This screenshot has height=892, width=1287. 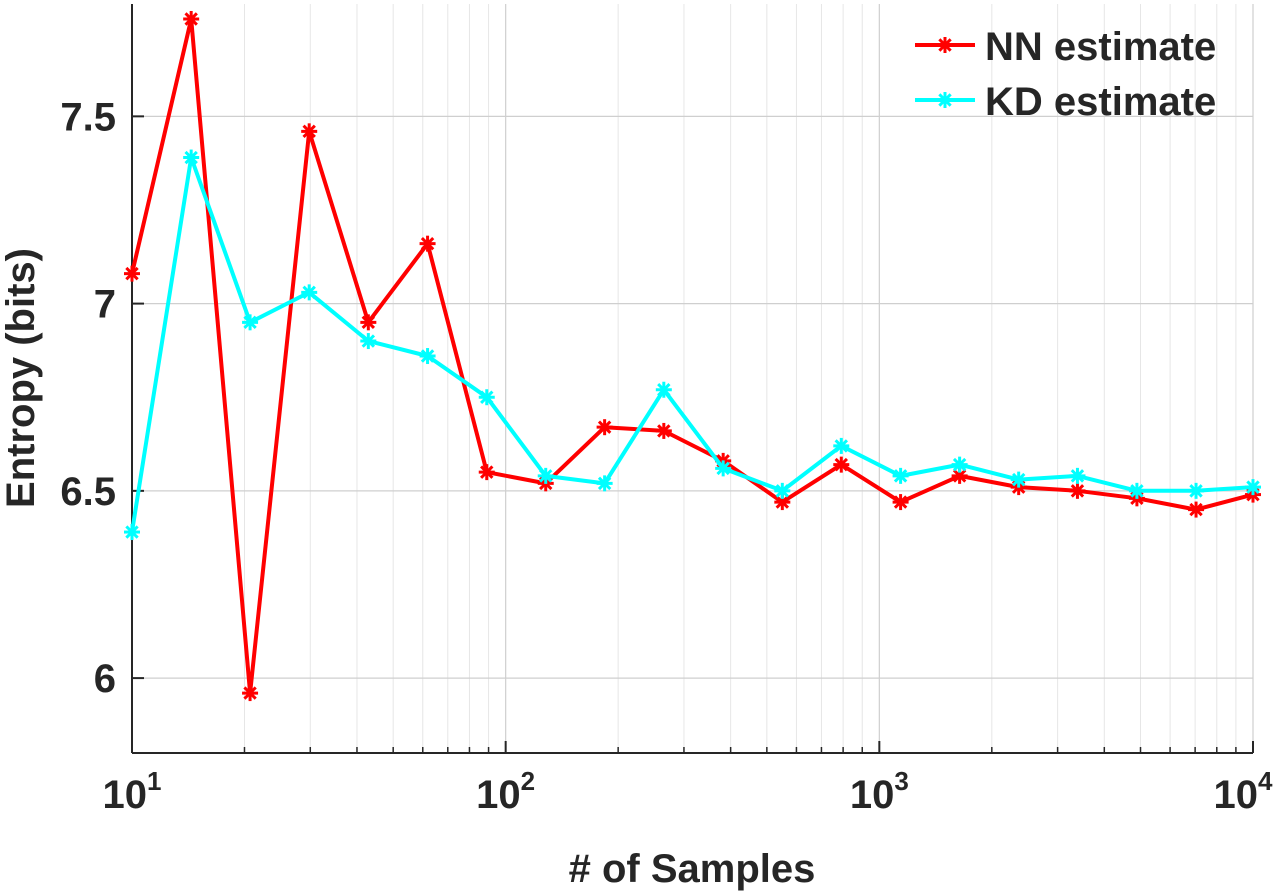 What do you see at coordinates (132, 791) in the screenshot?
I see `x-tick-label: 10¹` at bounding box center [132, 791].